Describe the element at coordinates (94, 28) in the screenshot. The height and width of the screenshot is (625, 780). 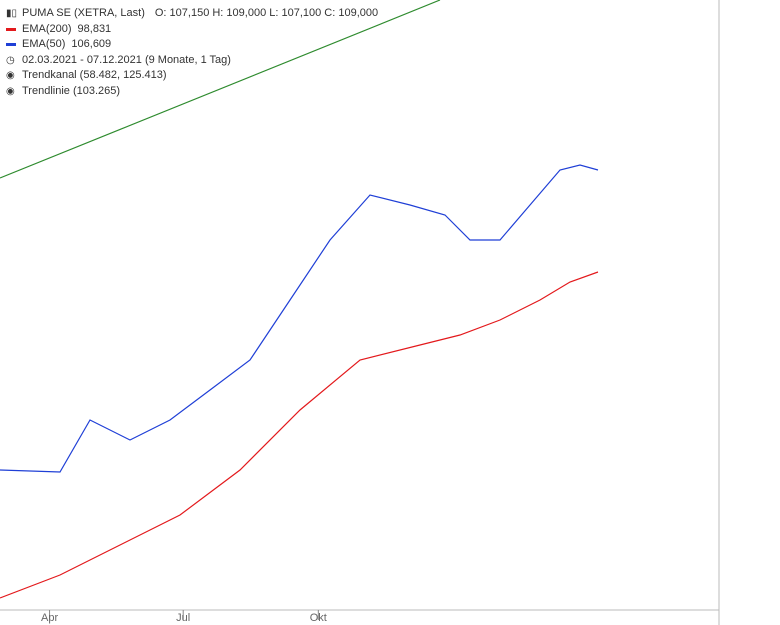
I see `ema200-value: 98,831` at that location.